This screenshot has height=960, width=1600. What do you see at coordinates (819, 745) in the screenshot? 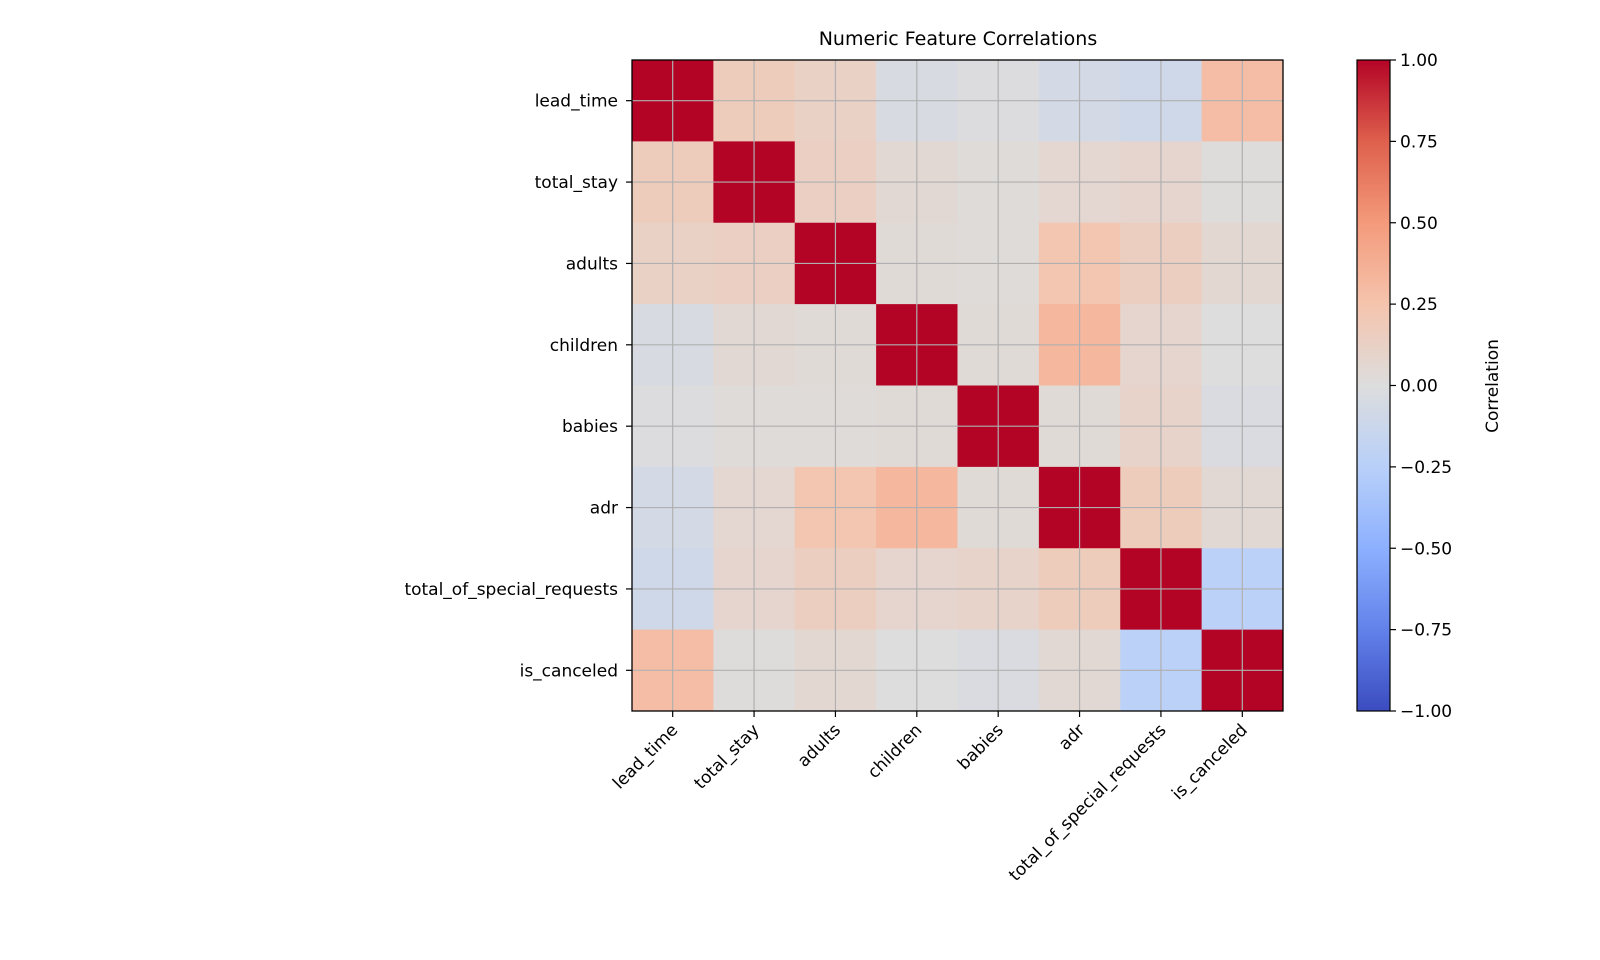
I see `x-tick-label: adults` at bounding box center [819, 745].